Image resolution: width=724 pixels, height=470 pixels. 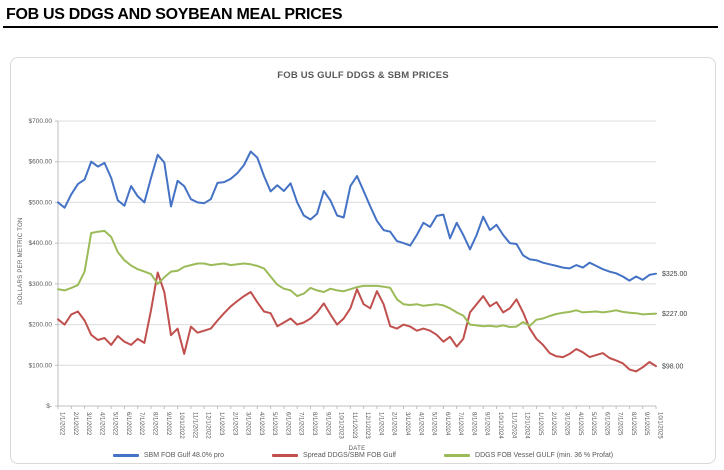 I want to click on spread-line-marker-icon, so click(x=285, y=455).